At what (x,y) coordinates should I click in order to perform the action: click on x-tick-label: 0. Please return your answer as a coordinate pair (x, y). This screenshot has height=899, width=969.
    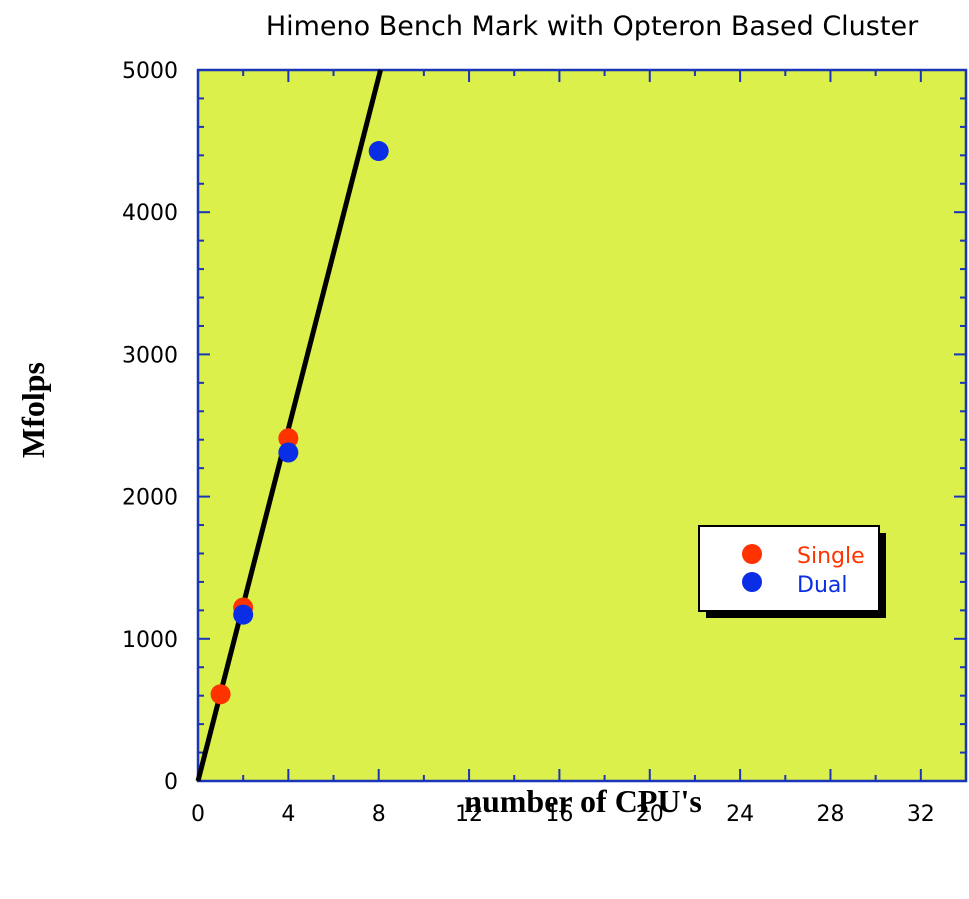
    Looking at the image, I should click on (198, 814).